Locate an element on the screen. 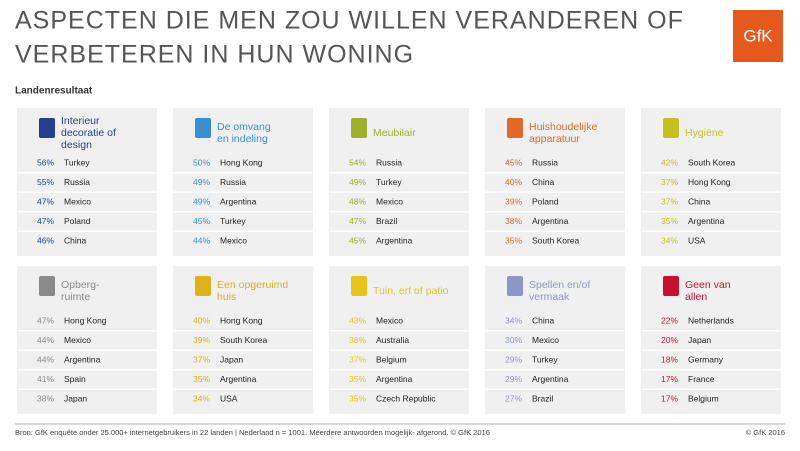 This screenshot has width=800, height=451. percentage: 27% is located at coordinates (513, 398).